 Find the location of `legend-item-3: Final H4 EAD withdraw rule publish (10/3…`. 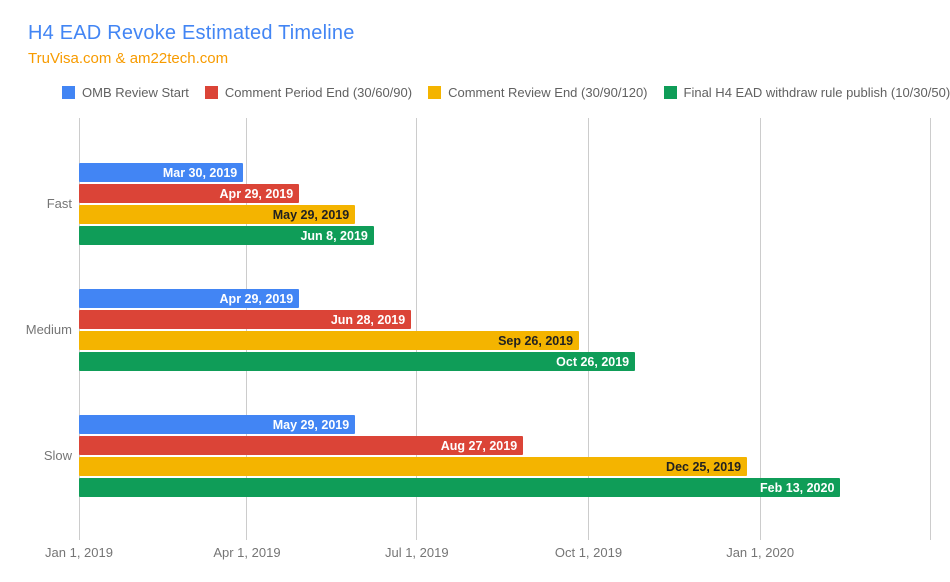

legend-item-3: Final H4 EAD withdraw rule publish (10/3… is located at coordinates (806, 92).